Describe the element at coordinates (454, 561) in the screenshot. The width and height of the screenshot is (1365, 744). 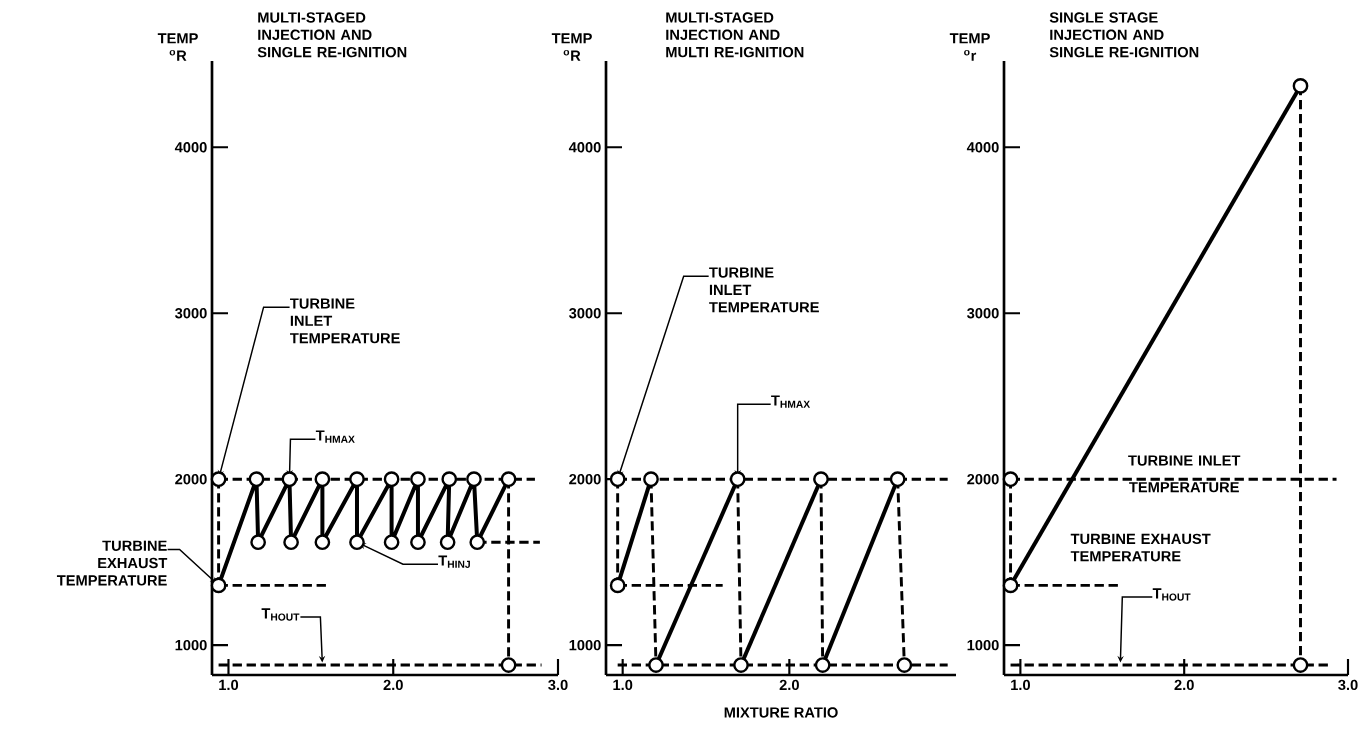
I see `annotation: T$_{HINJ}$` at that location.